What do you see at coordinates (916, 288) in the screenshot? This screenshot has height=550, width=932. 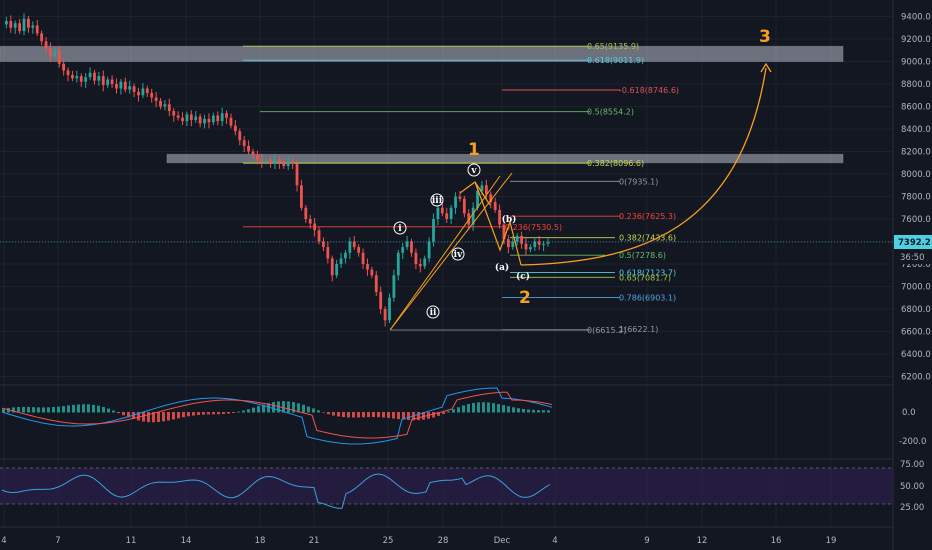 I see `price-tick-label: 7000.0` at bounding box center [916, 288].